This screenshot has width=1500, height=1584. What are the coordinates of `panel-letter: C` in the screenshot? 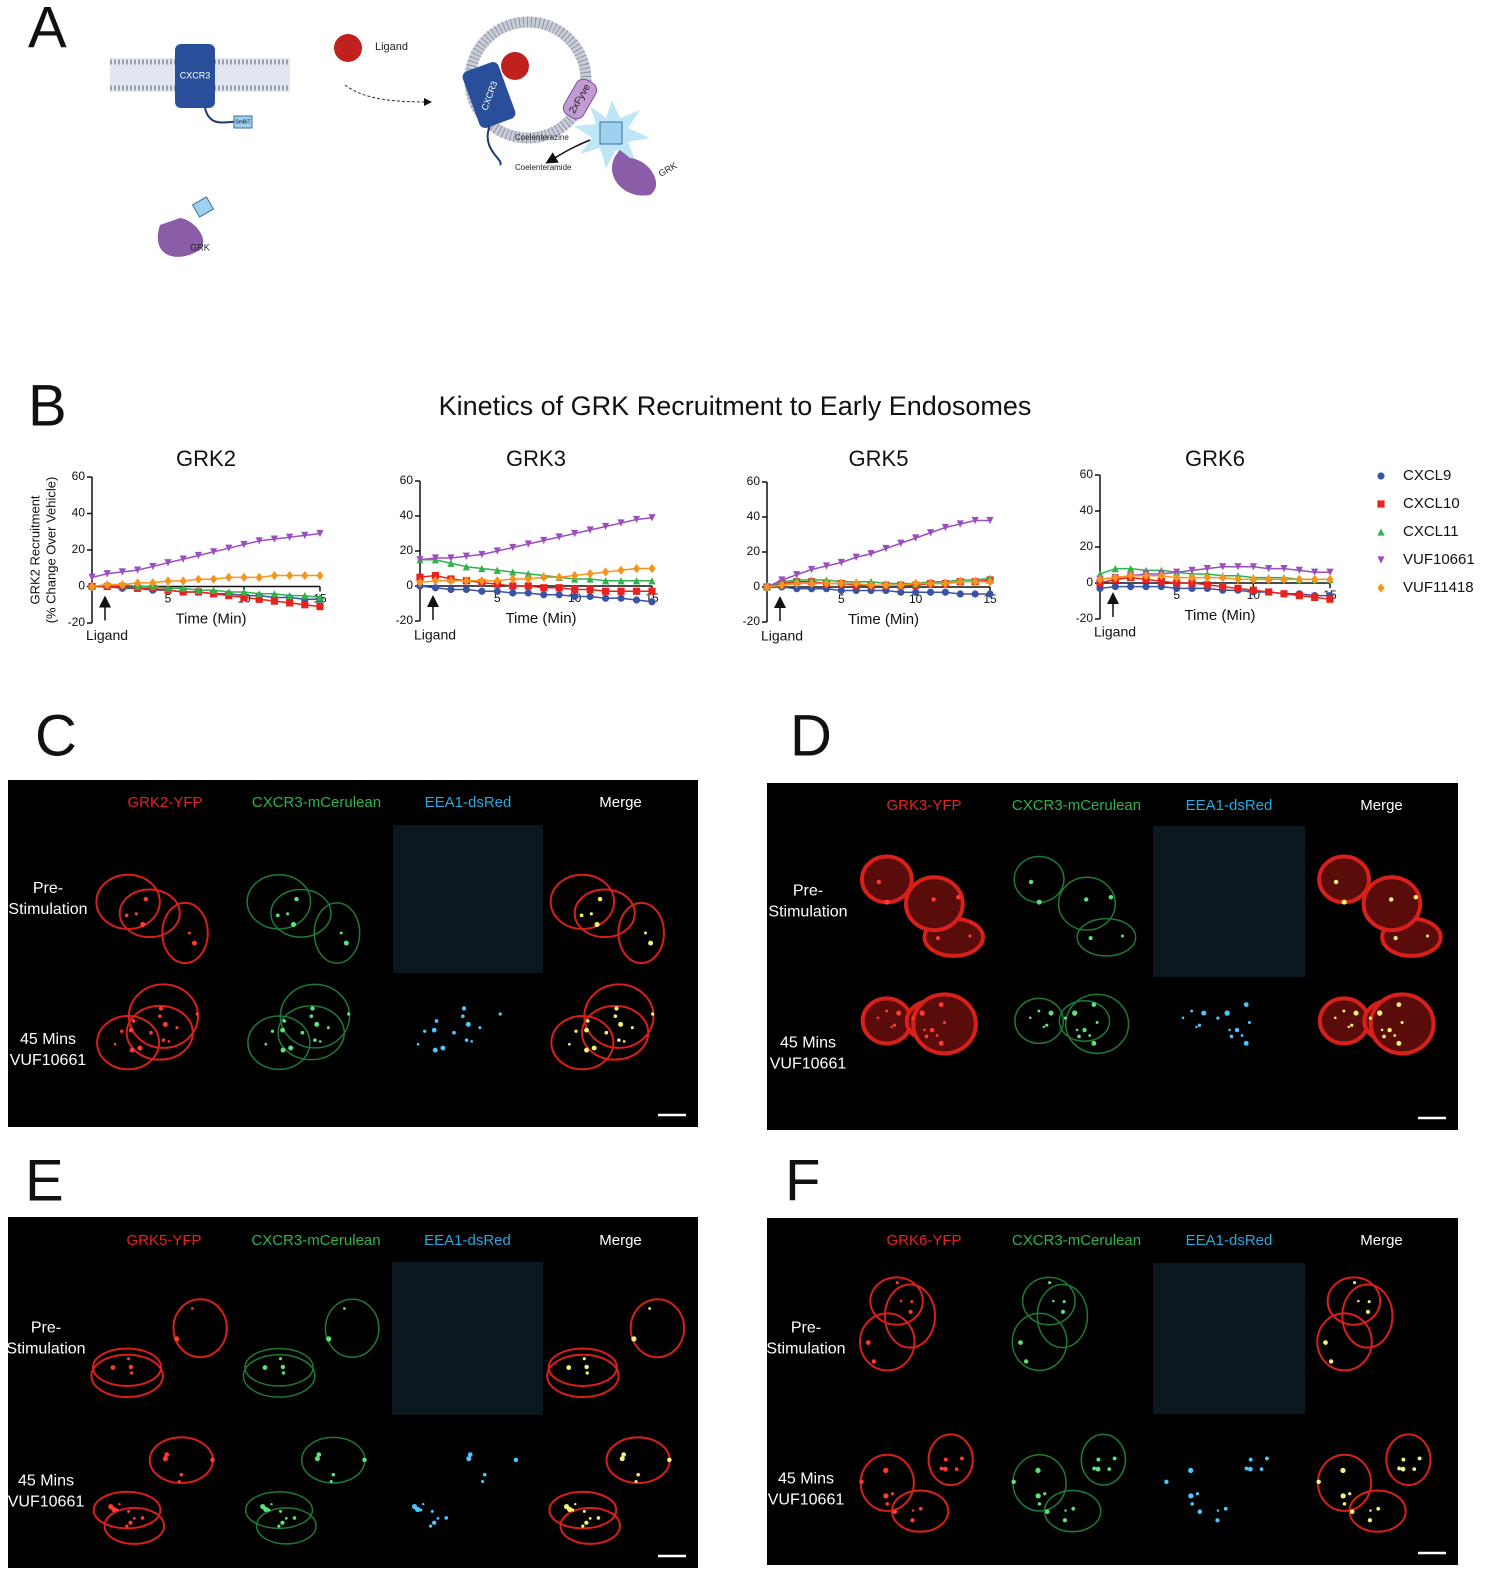 It's located at (56, 735).